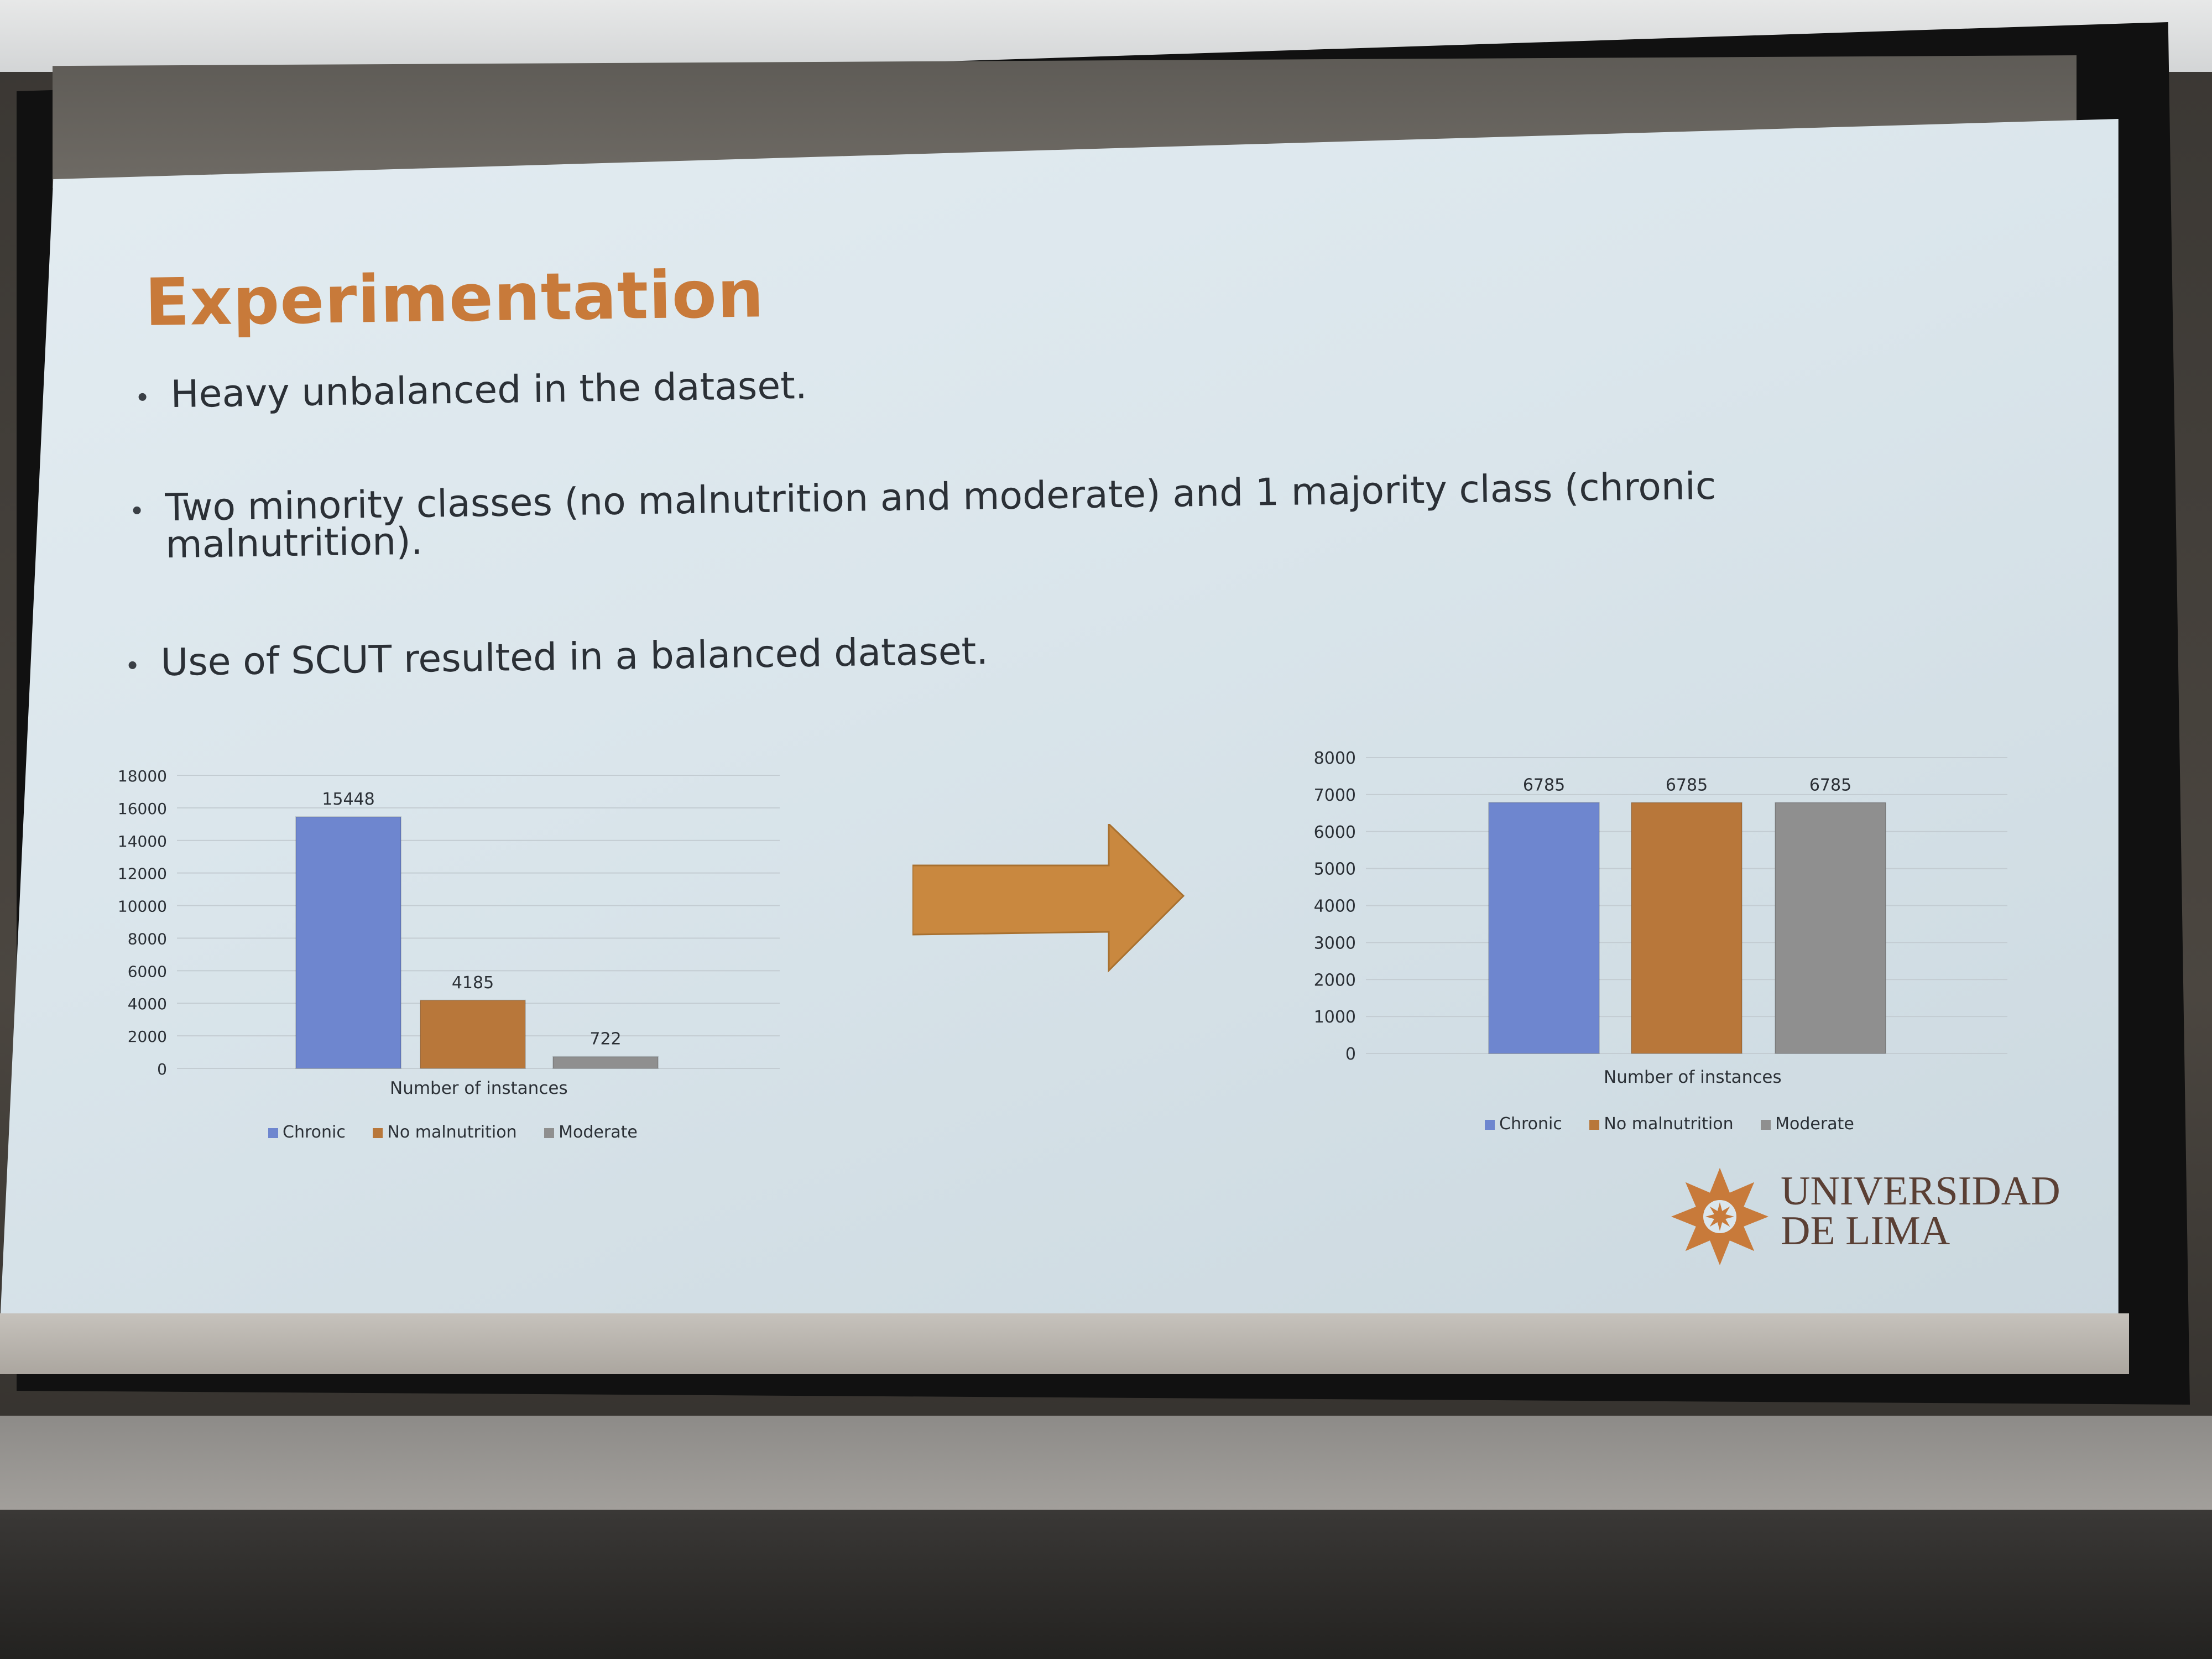  Describe the element at coordinates (143, 776) in the screenshot. I see `y-tick-label: 18000` at that location.